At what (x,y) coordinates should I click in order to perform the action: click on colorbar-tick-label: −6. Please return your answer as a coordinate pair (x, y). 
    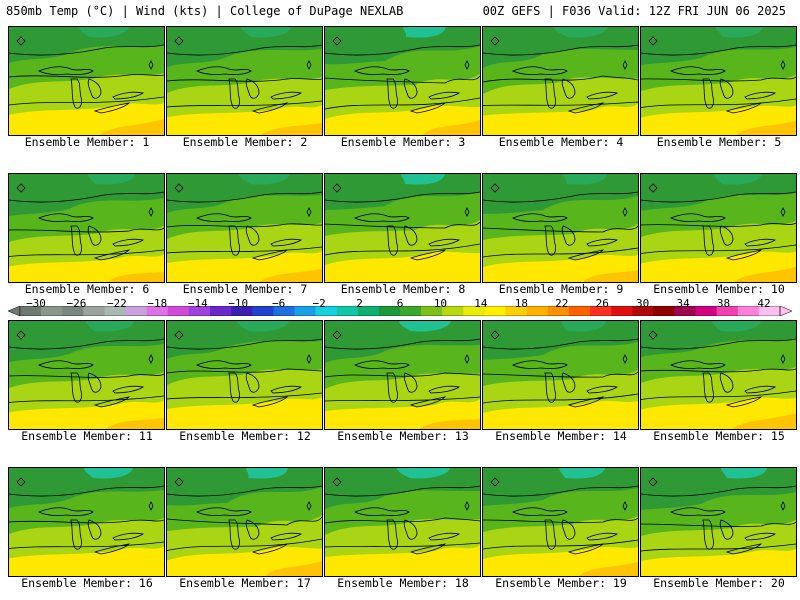
    Looking at the image, I should click on (279, 303).